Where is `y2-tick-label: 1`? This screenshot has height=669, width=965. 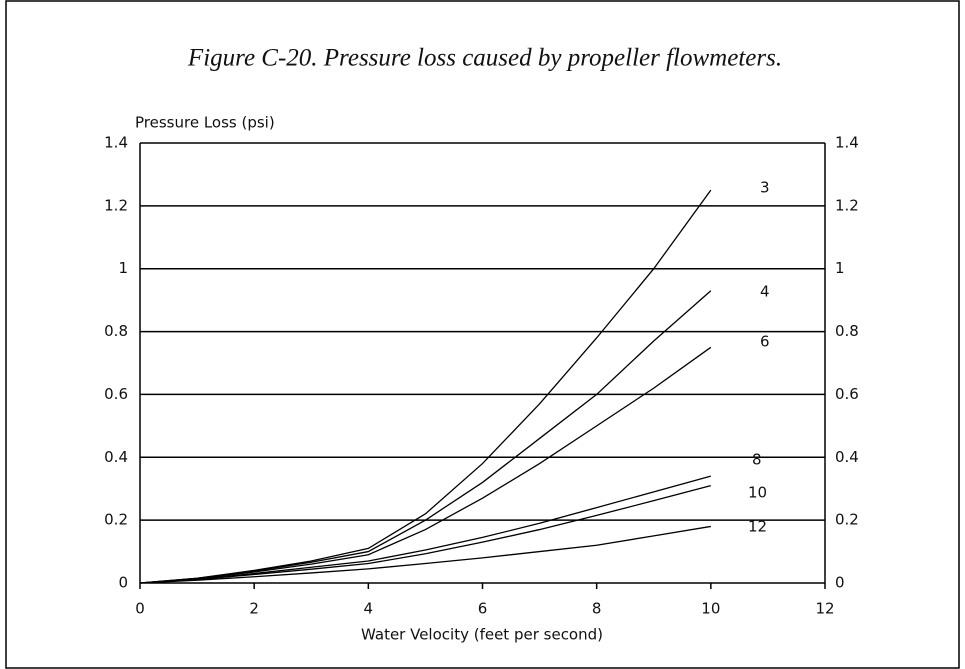 y2-tick-label: 1 is located at coordinates (840, 268).